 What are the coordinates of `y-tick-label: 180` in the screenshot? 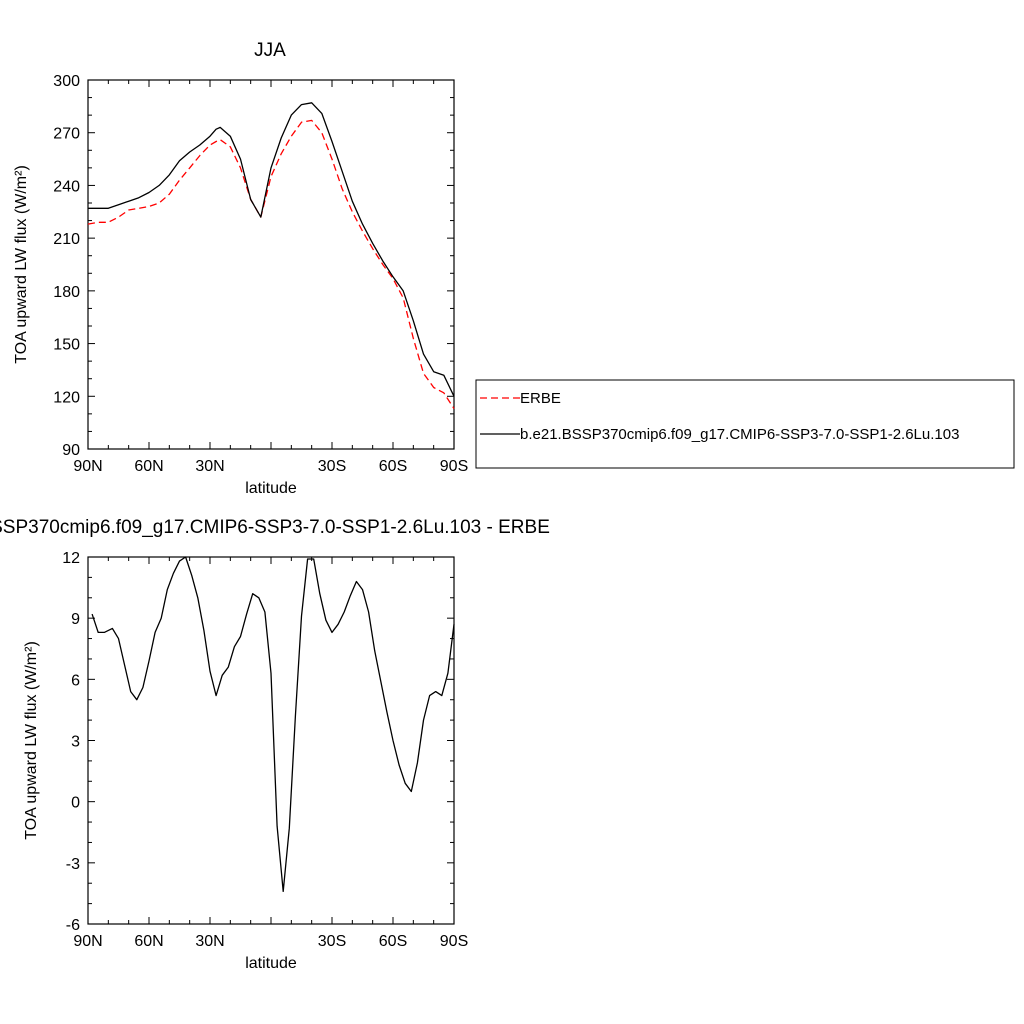 It's located at (66, 292).